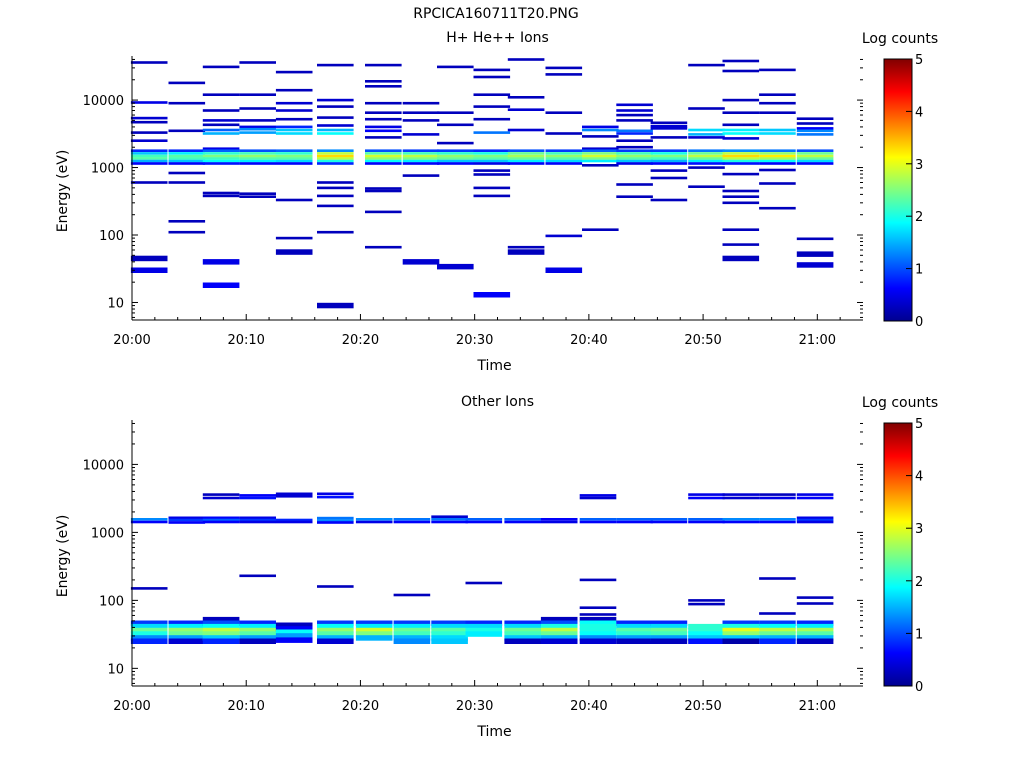  Describe the element at coordinates (107, 169) in the screenshot. I see `y-tick-label: 1000` at that location.